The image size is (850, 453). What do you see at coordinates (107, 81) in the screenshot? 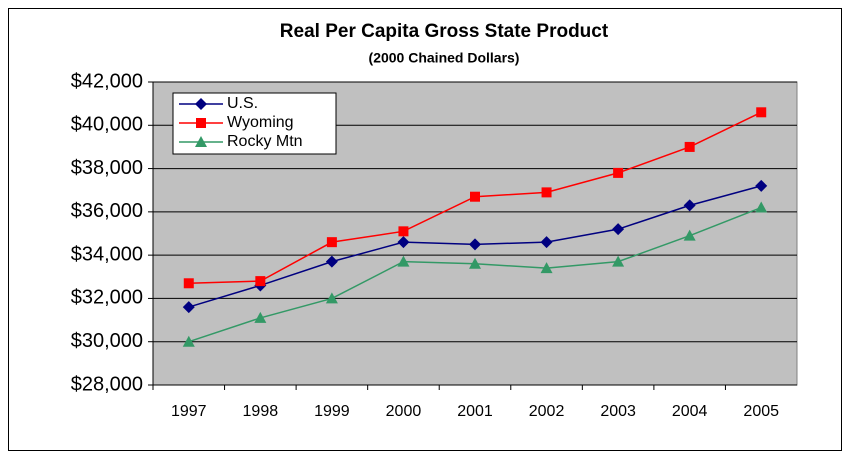
I see `y-tick-label: $42,000` at bounding box center [107, 81].